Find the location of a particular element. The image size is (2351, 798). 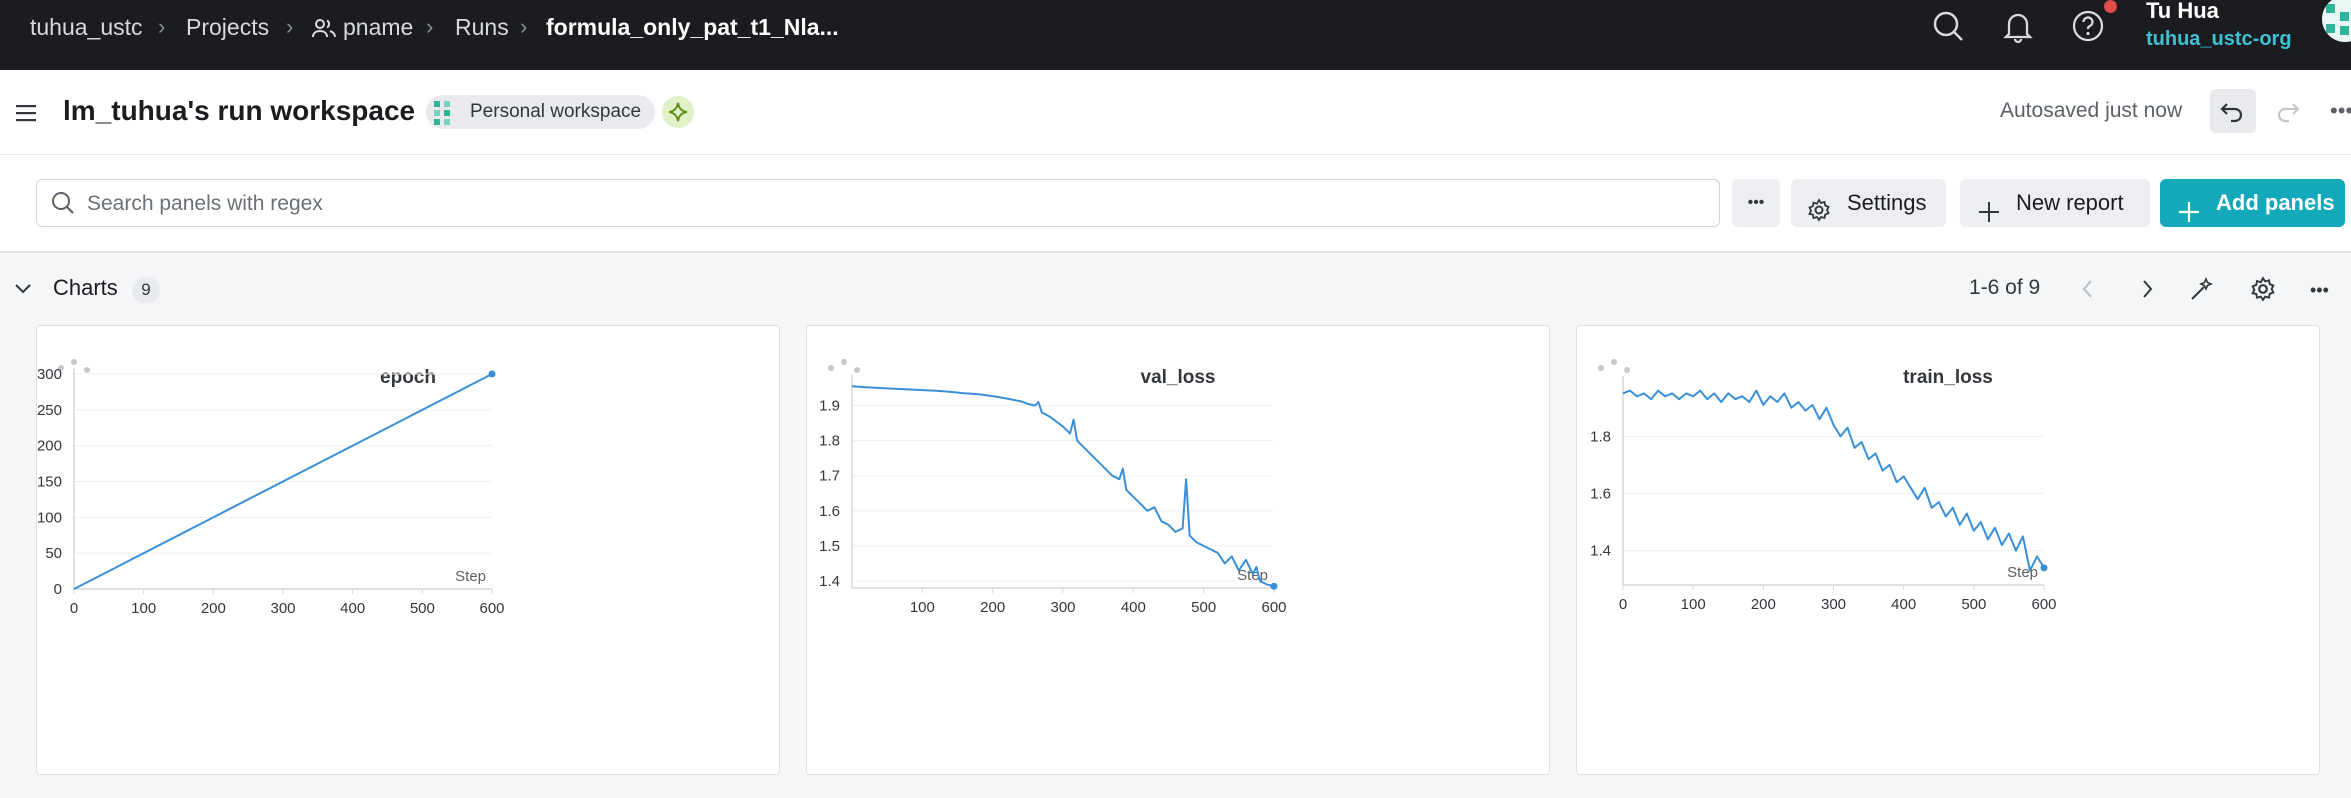

breadcrumb-project: pname is located at coordinates (378, 27).